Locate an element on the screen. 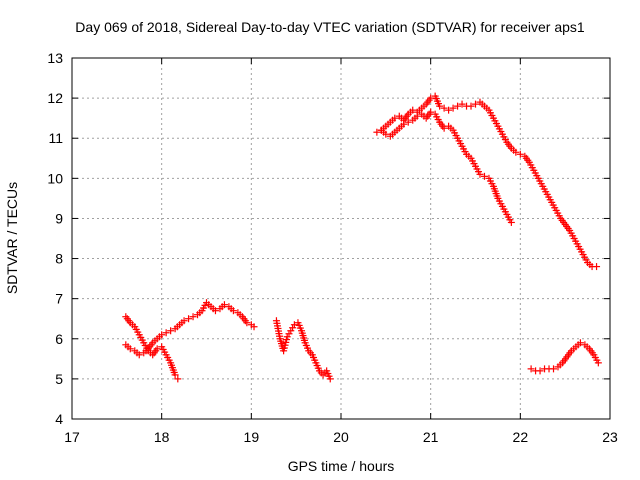 Image resolution: width=640 pixels, height=480 pixels. series-arc-c-upper is located at coordinates (487, 181).